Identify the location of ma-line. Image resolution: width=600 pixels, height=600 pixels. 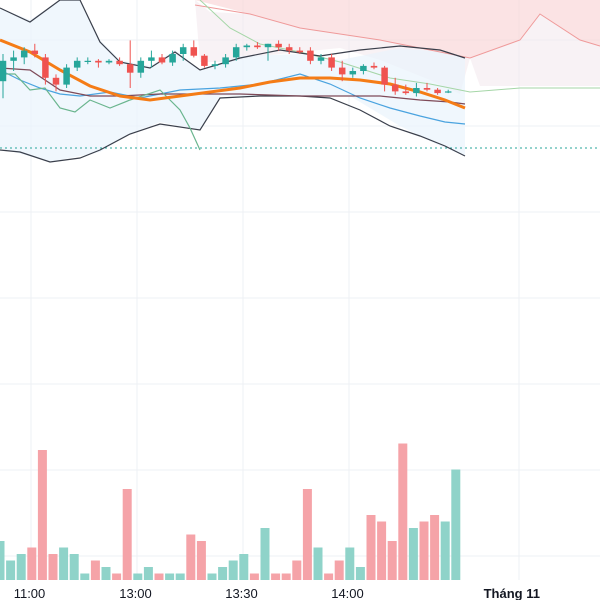
(233, 74).